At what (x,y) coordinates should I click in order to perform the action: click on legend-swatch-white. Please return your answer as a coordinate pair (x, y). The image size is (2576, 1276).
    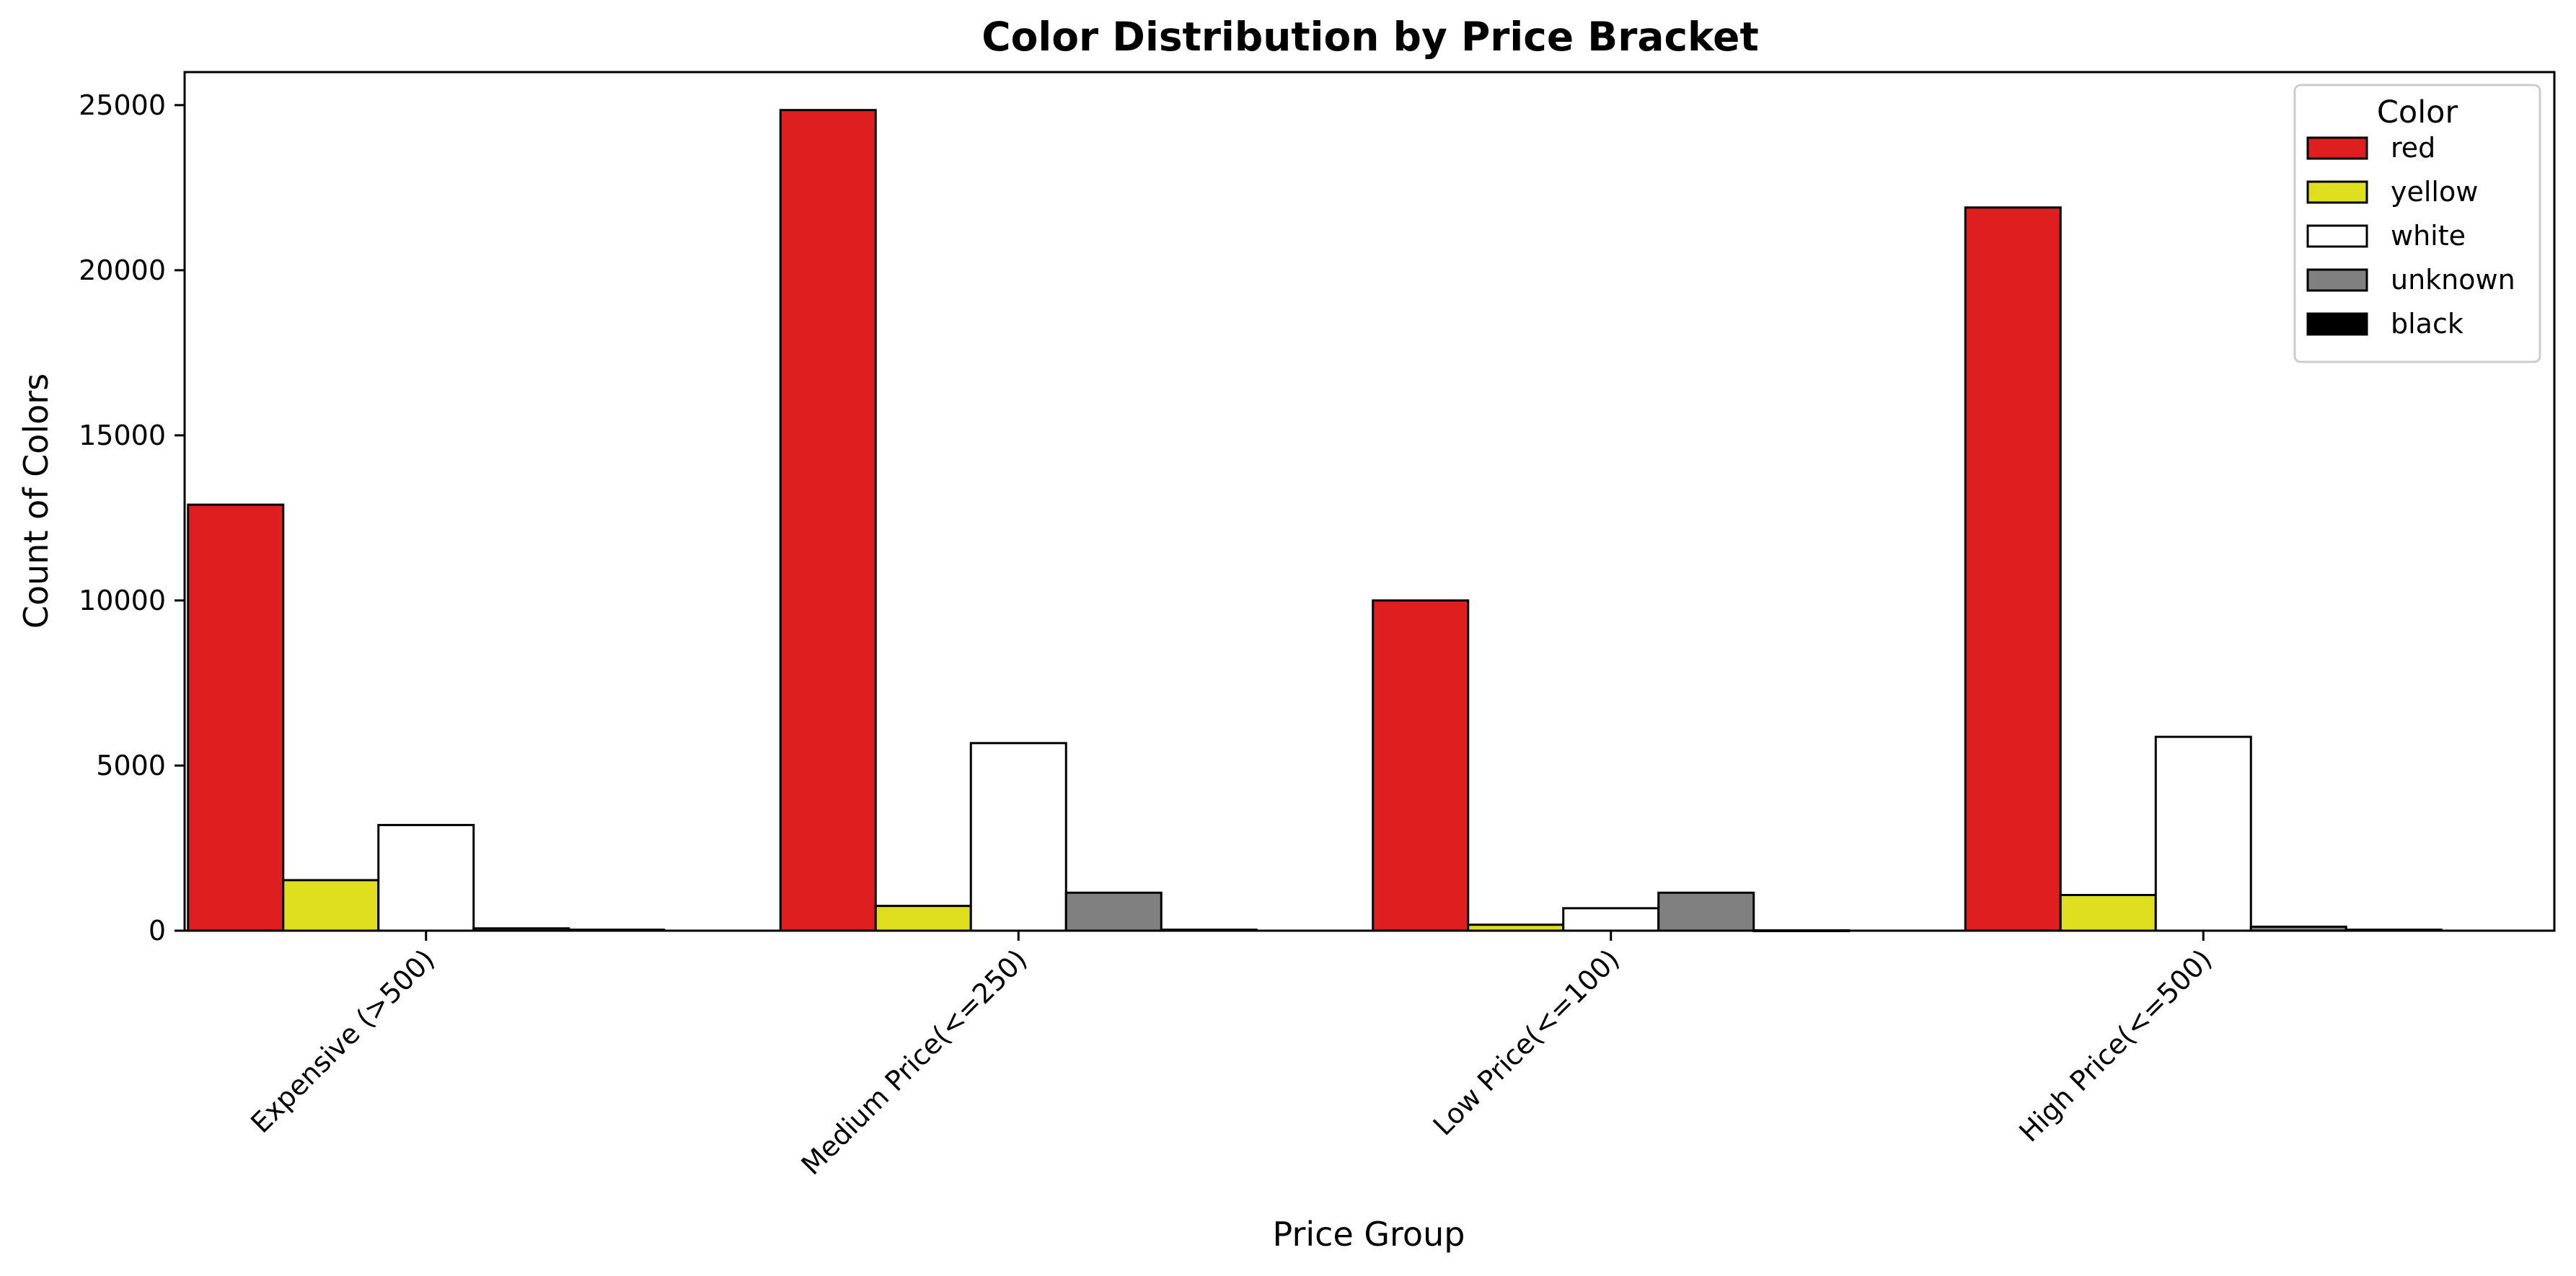
    Looking at the image, I should click on (2337, 236).